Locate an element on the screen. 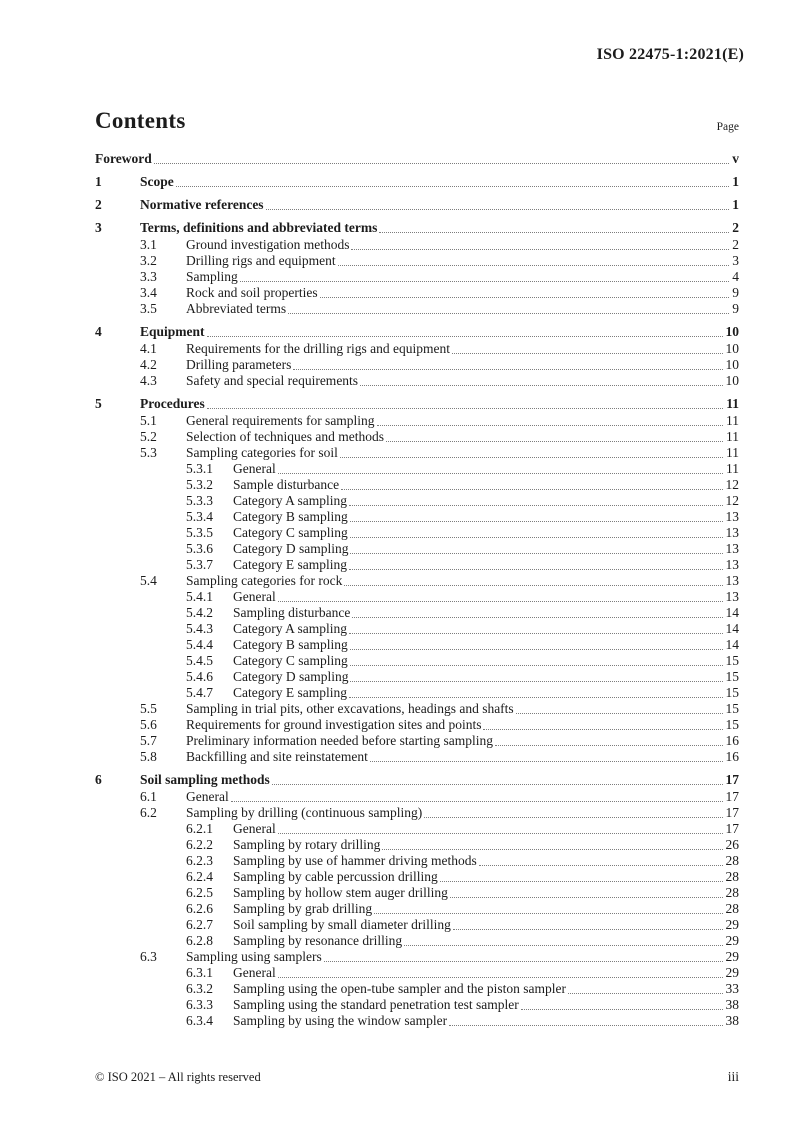  toc-entry: 2 Normative references 1 is located at coordinates (417, 205).